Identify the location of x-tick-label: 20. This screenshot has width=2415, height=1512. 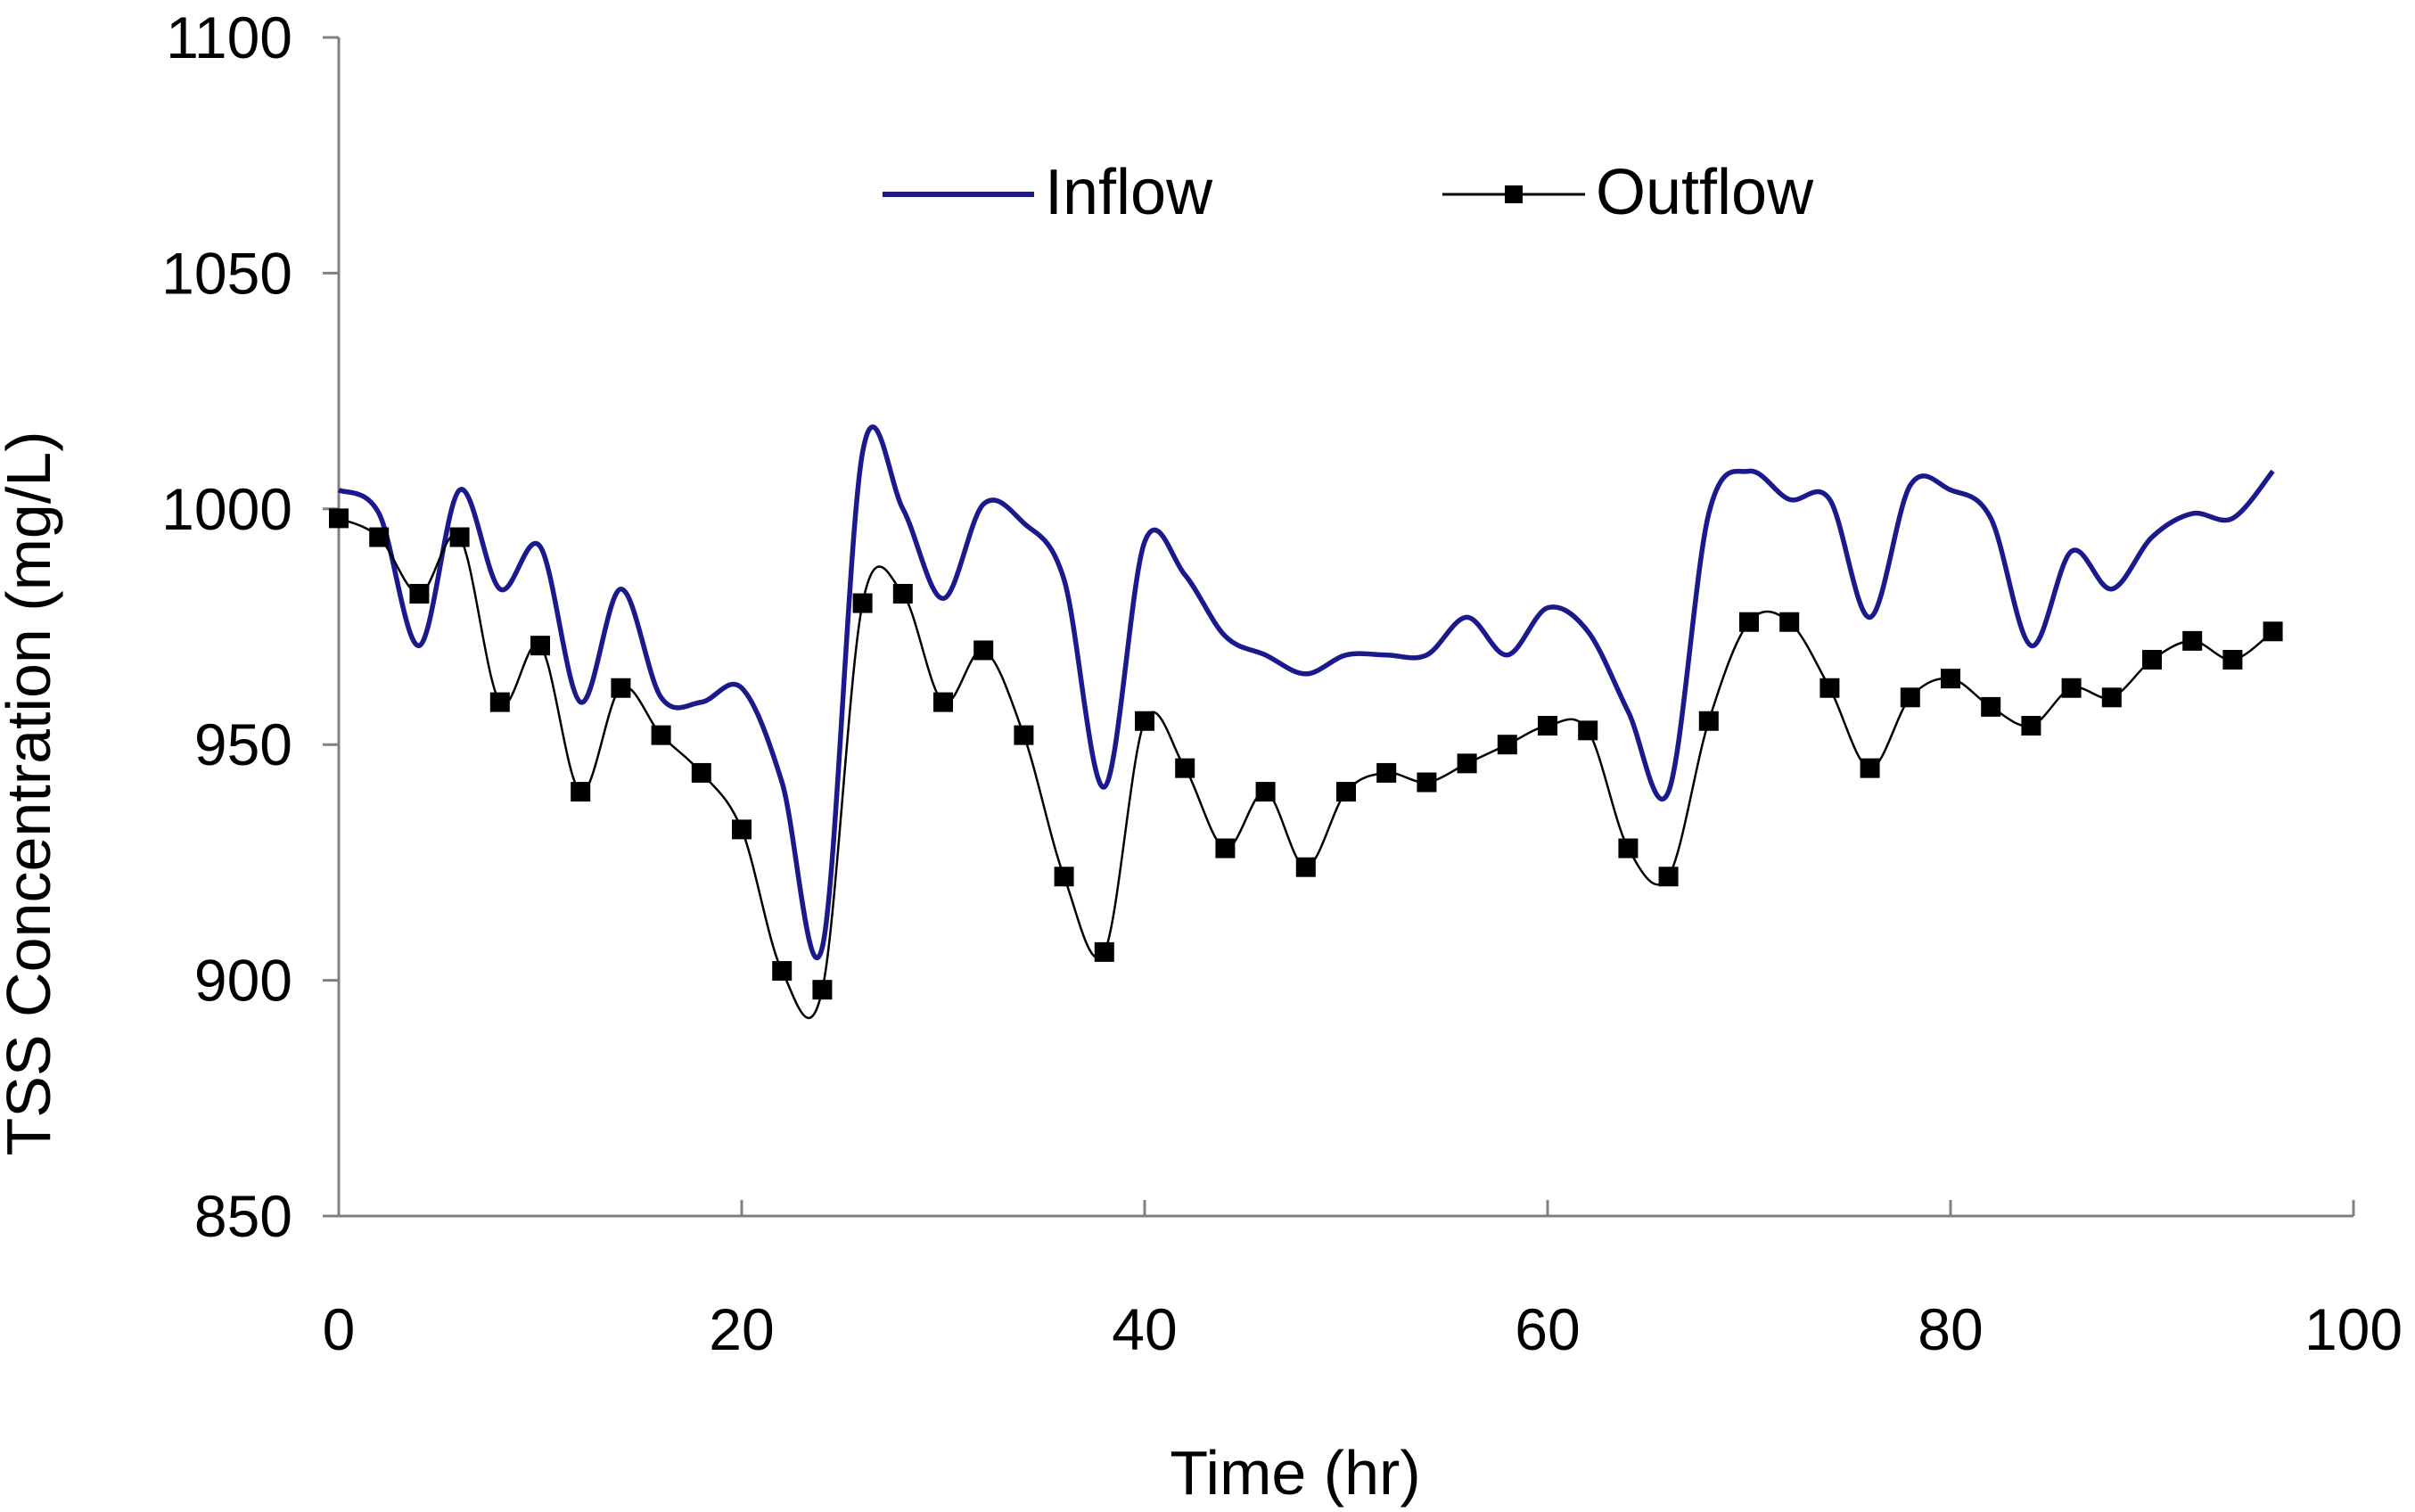
(741, 1329).